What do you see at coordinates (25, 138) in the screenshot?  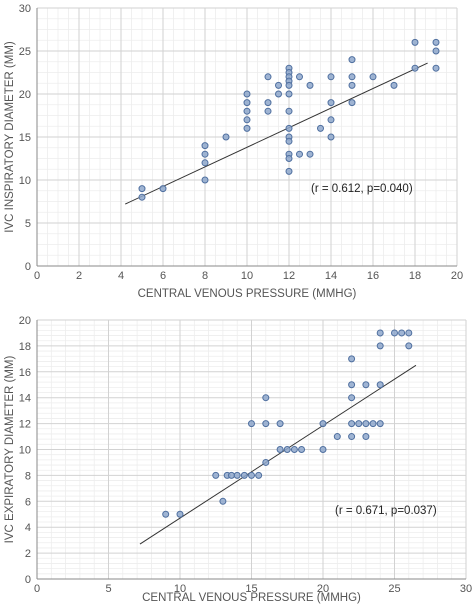 I see `y-tick-label: 15` at bounding box center [25, 138].